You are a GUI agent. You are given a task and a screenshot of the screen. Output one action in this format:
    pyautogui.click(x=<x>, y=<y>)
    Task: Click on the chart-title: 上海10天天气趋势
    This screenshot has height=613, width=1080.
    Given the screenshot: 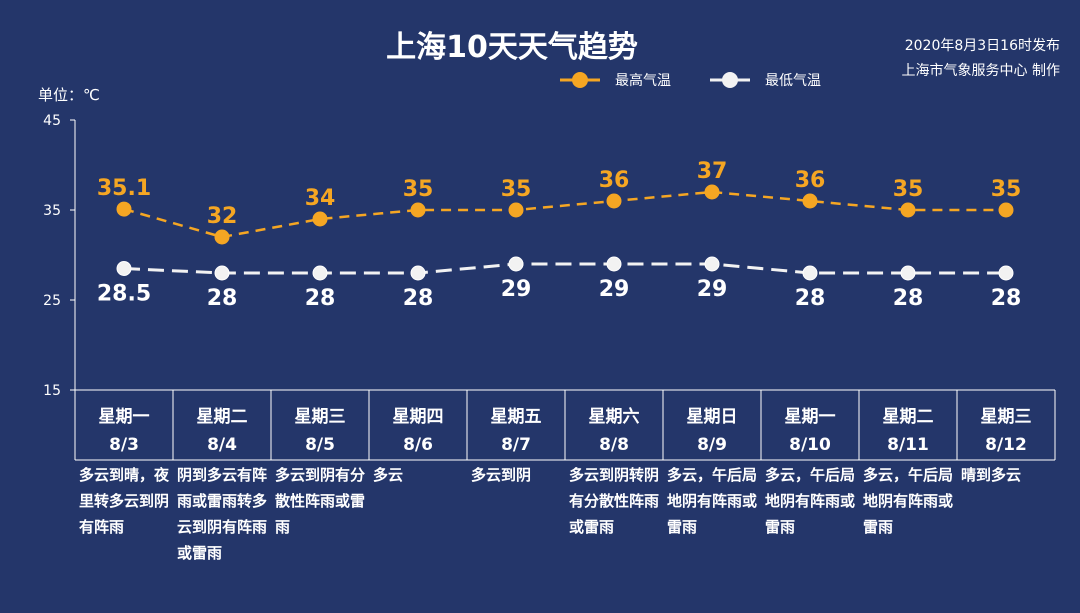 What is the action you would take?
    pyautogui.click(x=512, y=47)
    